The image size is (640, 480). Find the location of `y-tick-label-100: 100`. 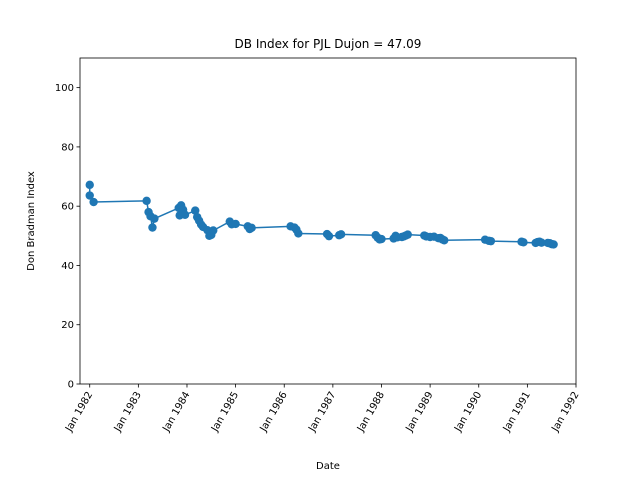

y-tick-label-100: 100 is located at coordinates (64, 88).